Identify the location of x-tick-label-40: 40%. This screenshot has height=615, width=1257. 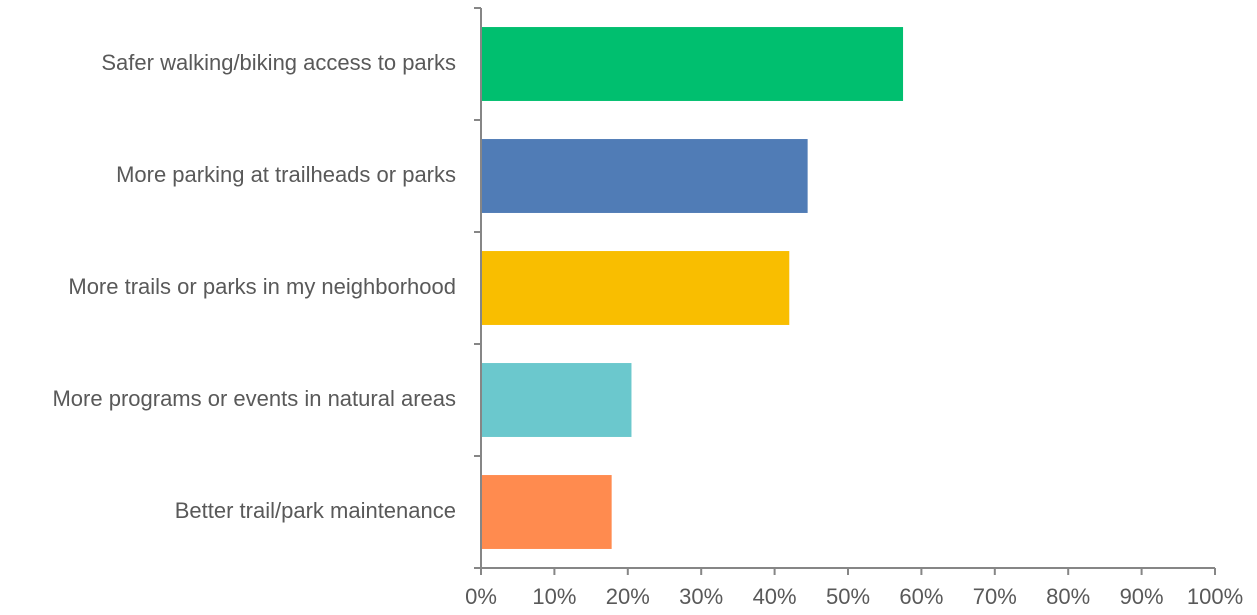
(775, 596).